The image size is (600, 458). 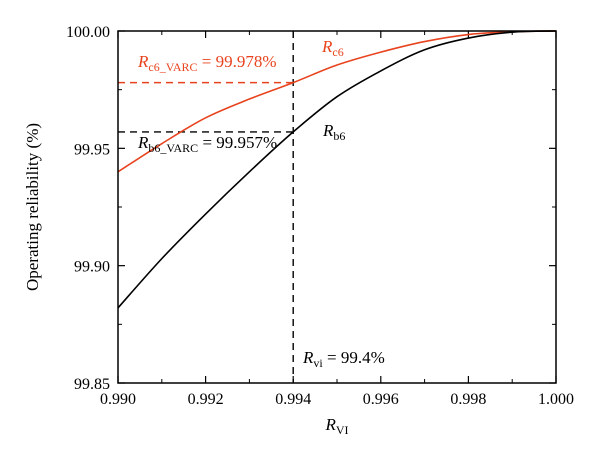 What do you see at coordinates (468, 399) in the screenshot?
I see `x-tick-label: 0.998` at bounding box center [468, 399].